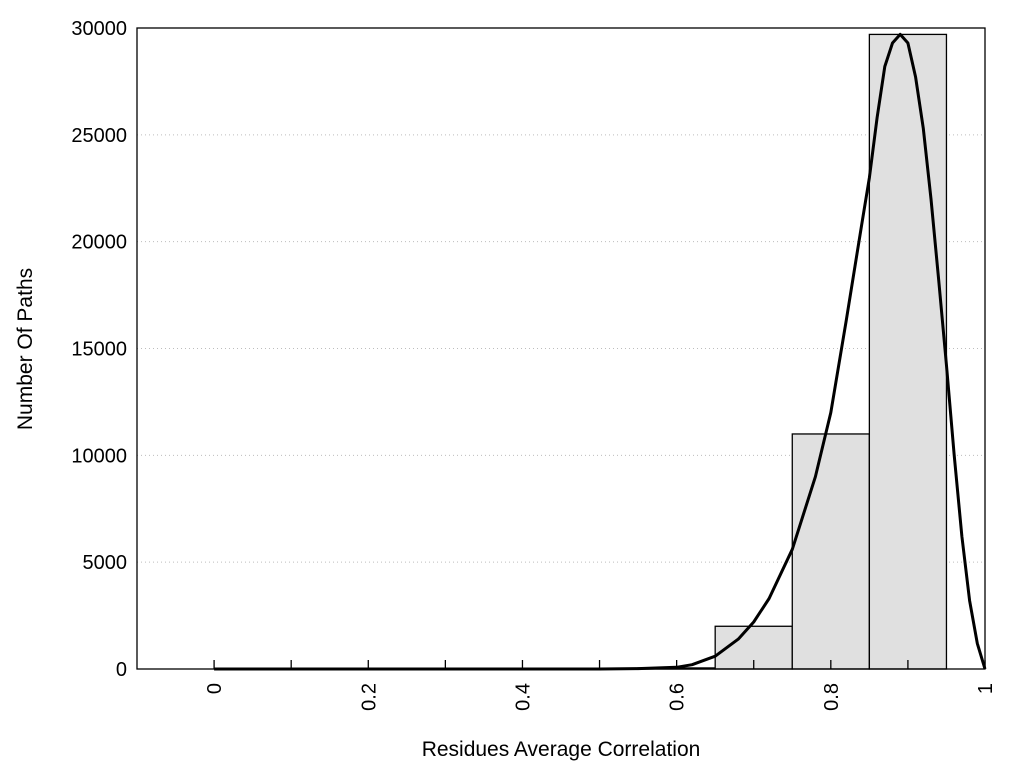  I want to click on x-tick-label: 0.6, so click(678, 697).